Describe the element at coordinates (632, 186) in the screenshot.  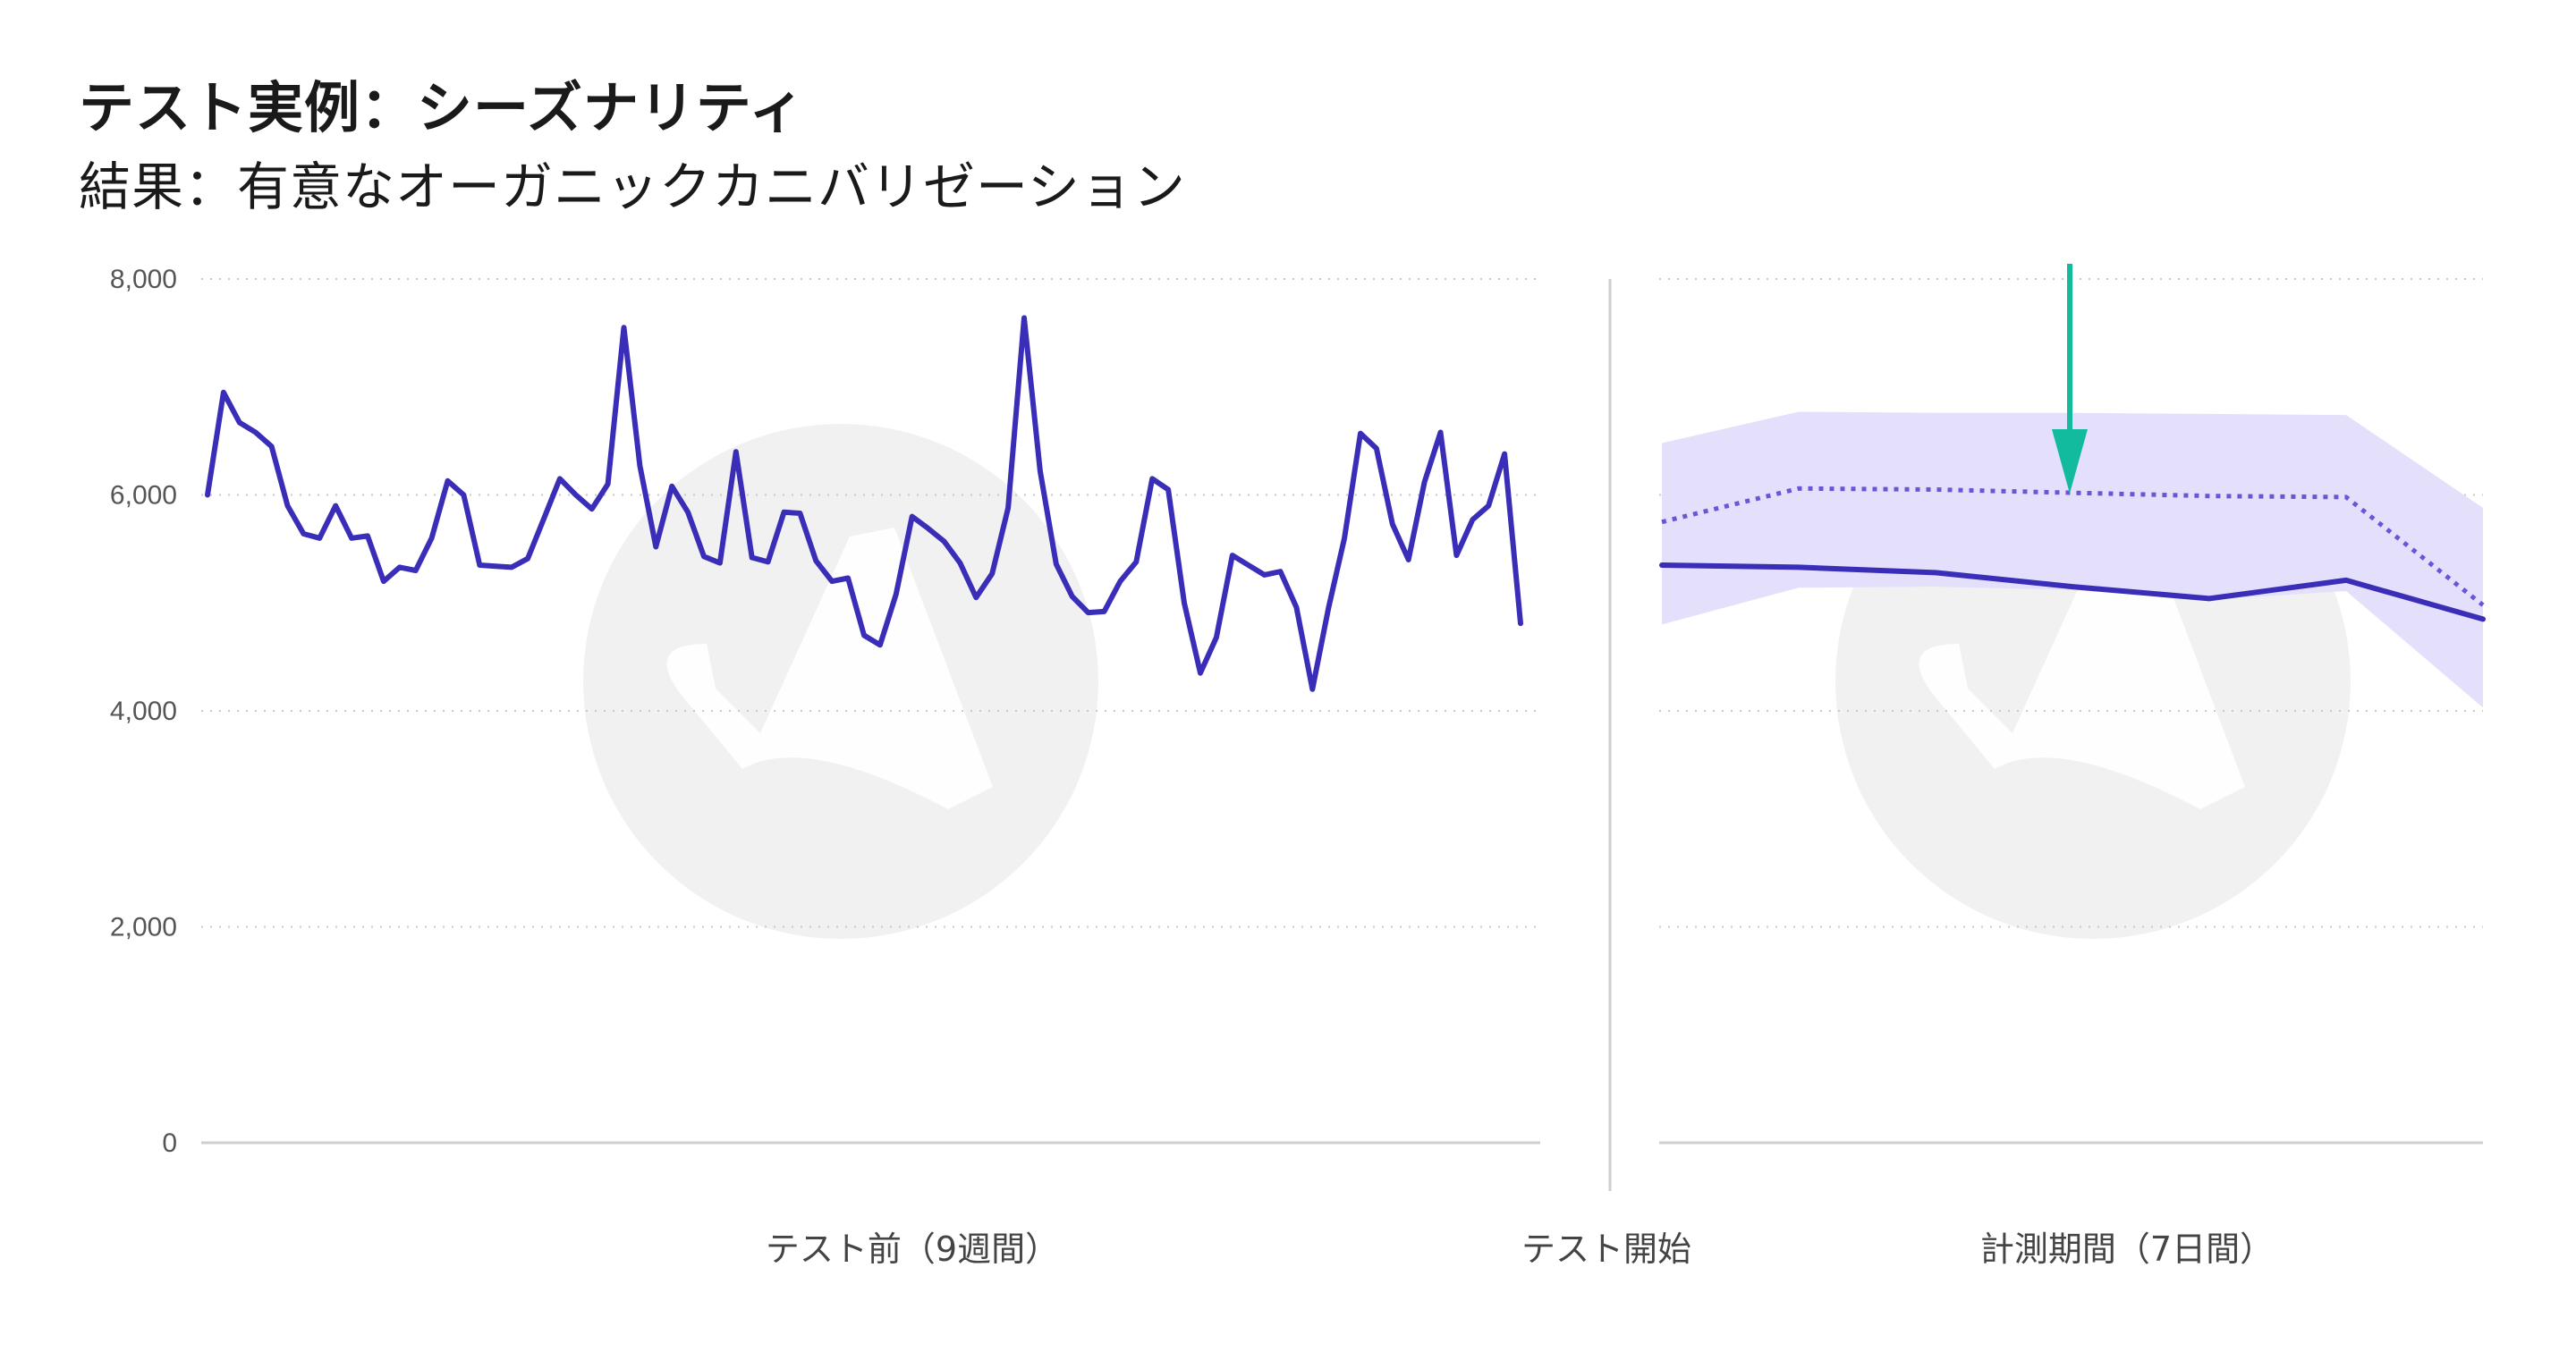
I see `chart-subtitle: 結果：有意なオーガニックカニバリゼーション` at that location.